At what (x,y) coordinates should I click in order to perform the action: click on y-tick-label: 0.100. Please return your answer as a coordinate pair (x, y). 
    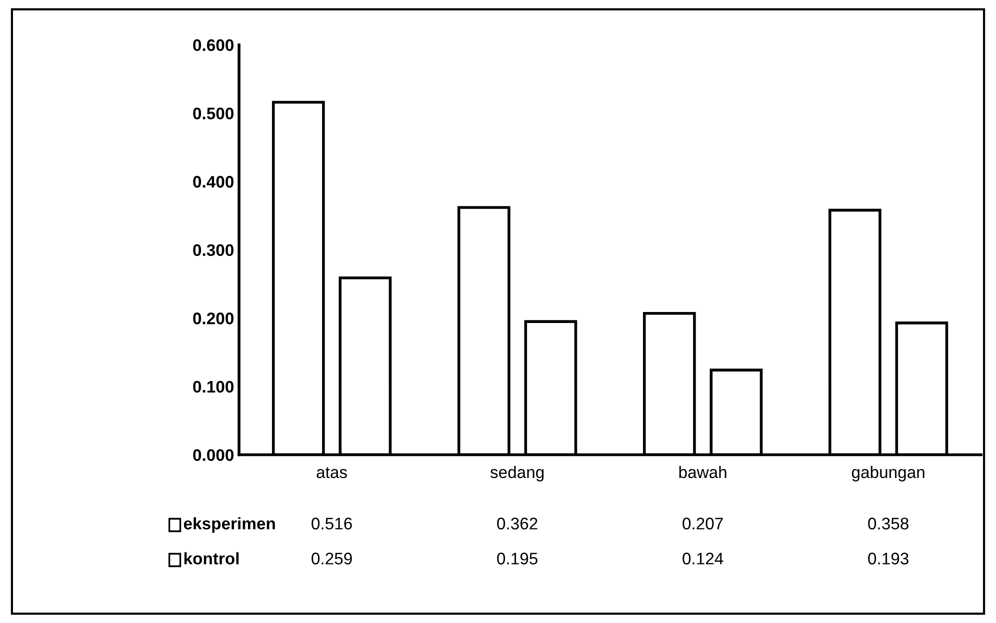
    Looking at the image, I should click on (213, 386).